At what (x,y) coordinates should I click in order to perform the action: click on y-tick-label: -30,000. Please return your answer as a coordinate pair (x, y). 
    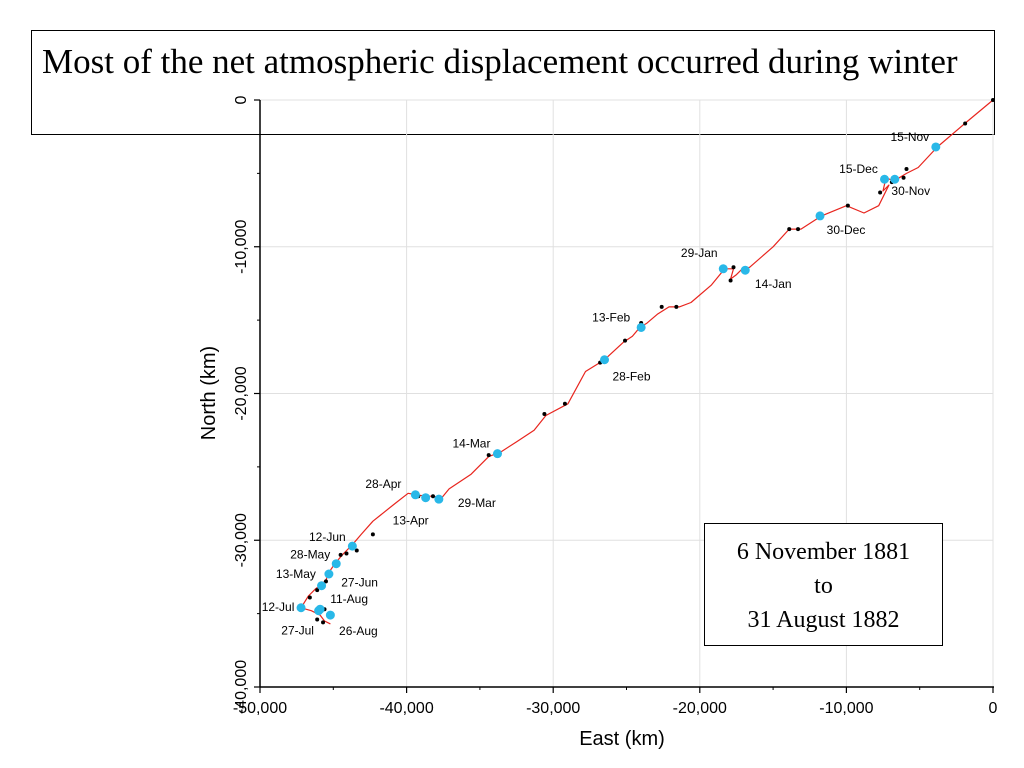
    Looking at the image, I should click on (241, 540).